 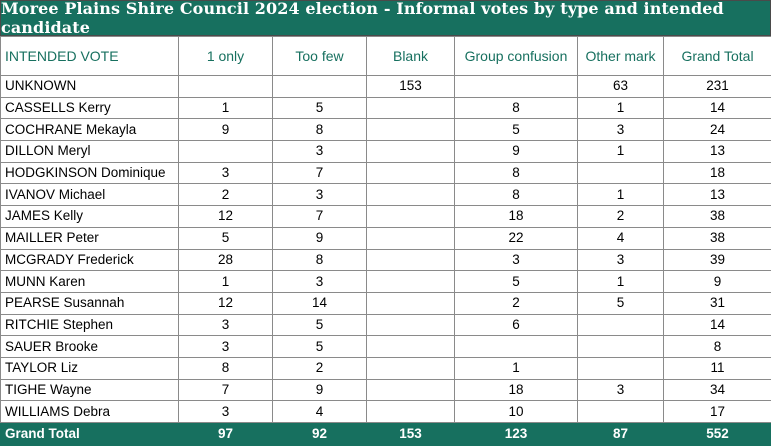 I want to click on vote-count-cell: 12, so click(x=226, y=217).